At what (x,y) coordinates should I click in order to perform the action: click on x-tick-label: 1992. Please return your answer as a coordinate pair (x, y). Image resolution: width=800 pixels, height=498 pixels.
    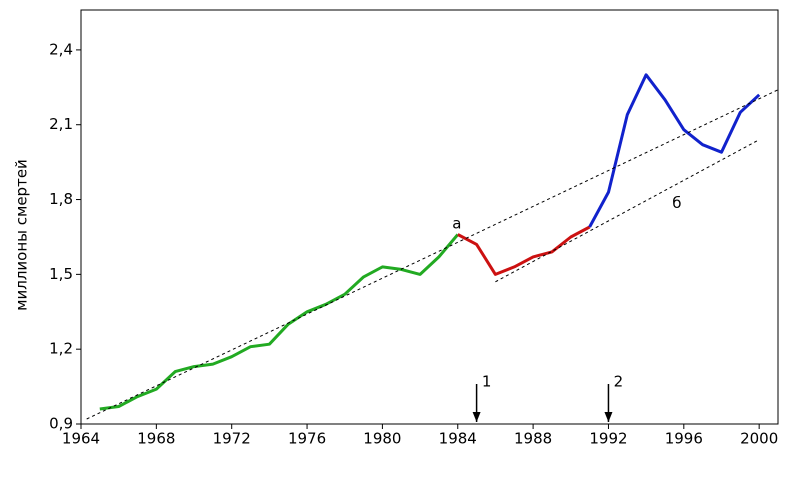
    Looking at the image, I should click on (608, 439).